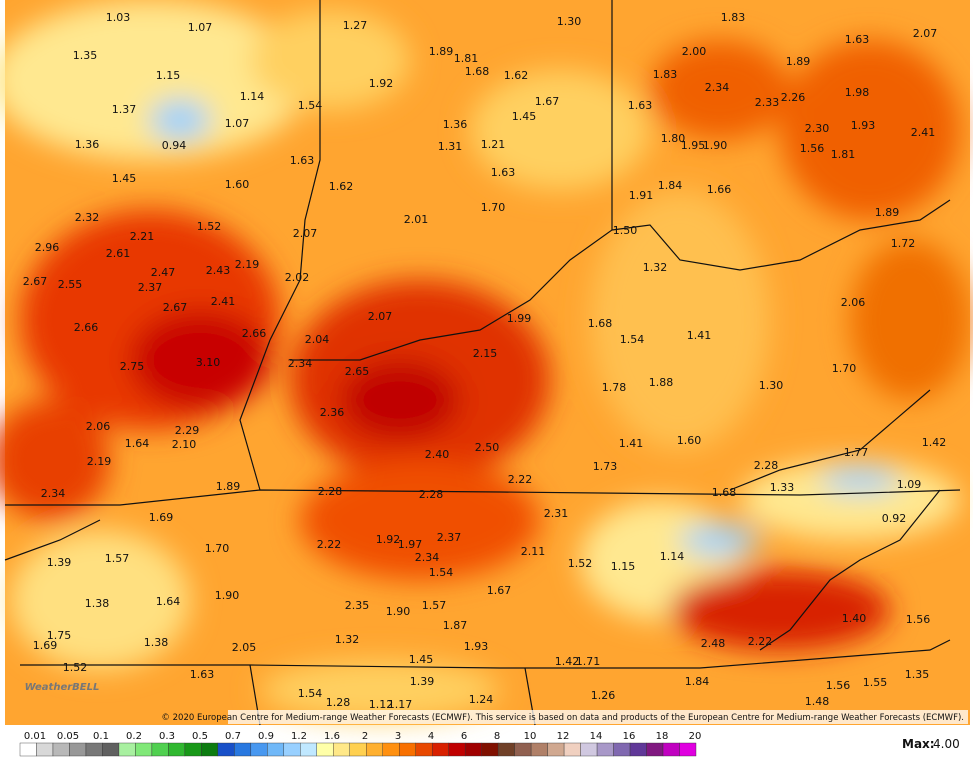  What do you see at coordinates (400, 704) in the screenshot?
I see `value-label: 1.17` at bounding box center [400, 704].